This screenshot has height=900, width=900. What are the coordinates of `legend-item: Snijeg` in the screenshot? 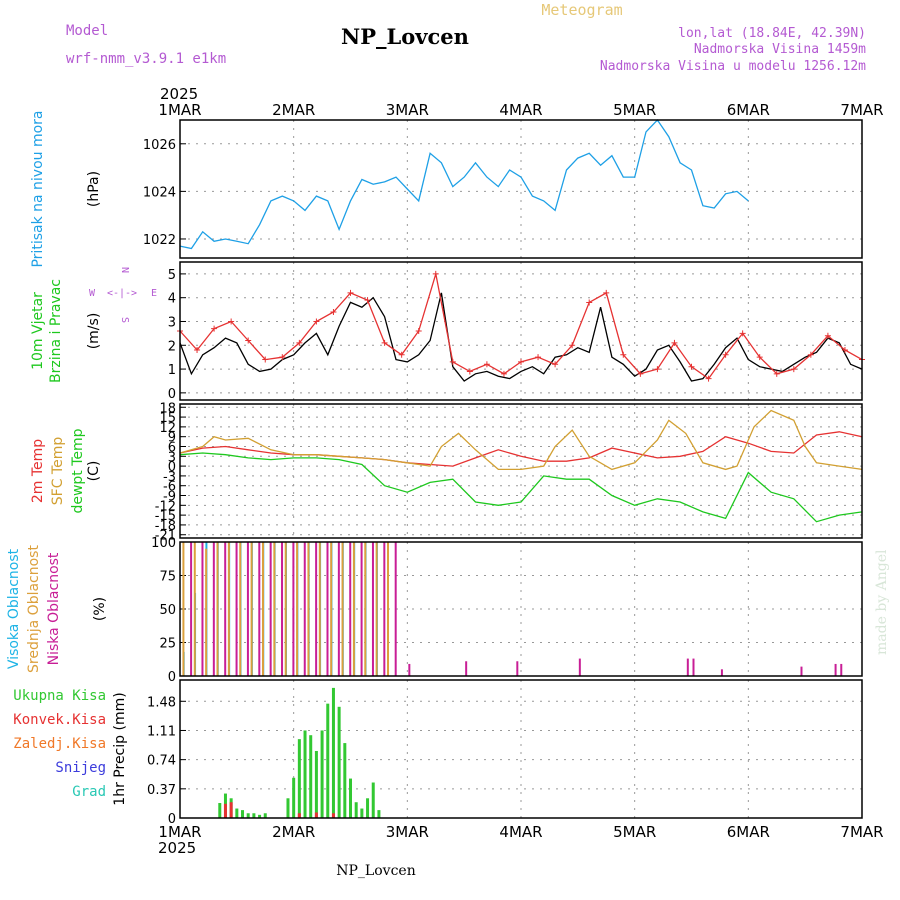 It's located at (80, 768).